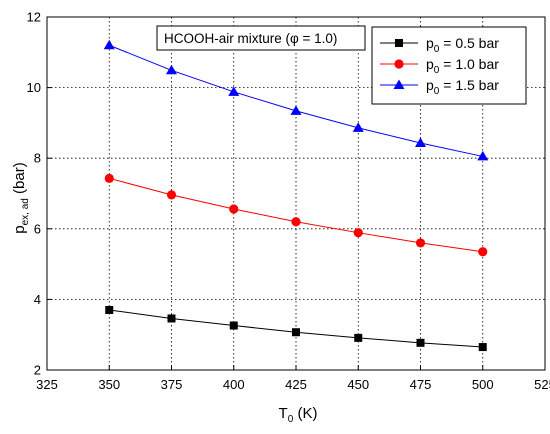  Describe the element at coordinates (227, 38) in the screenshot. I see `annotation-prefix: HCOOH-air mixture (` at that location.